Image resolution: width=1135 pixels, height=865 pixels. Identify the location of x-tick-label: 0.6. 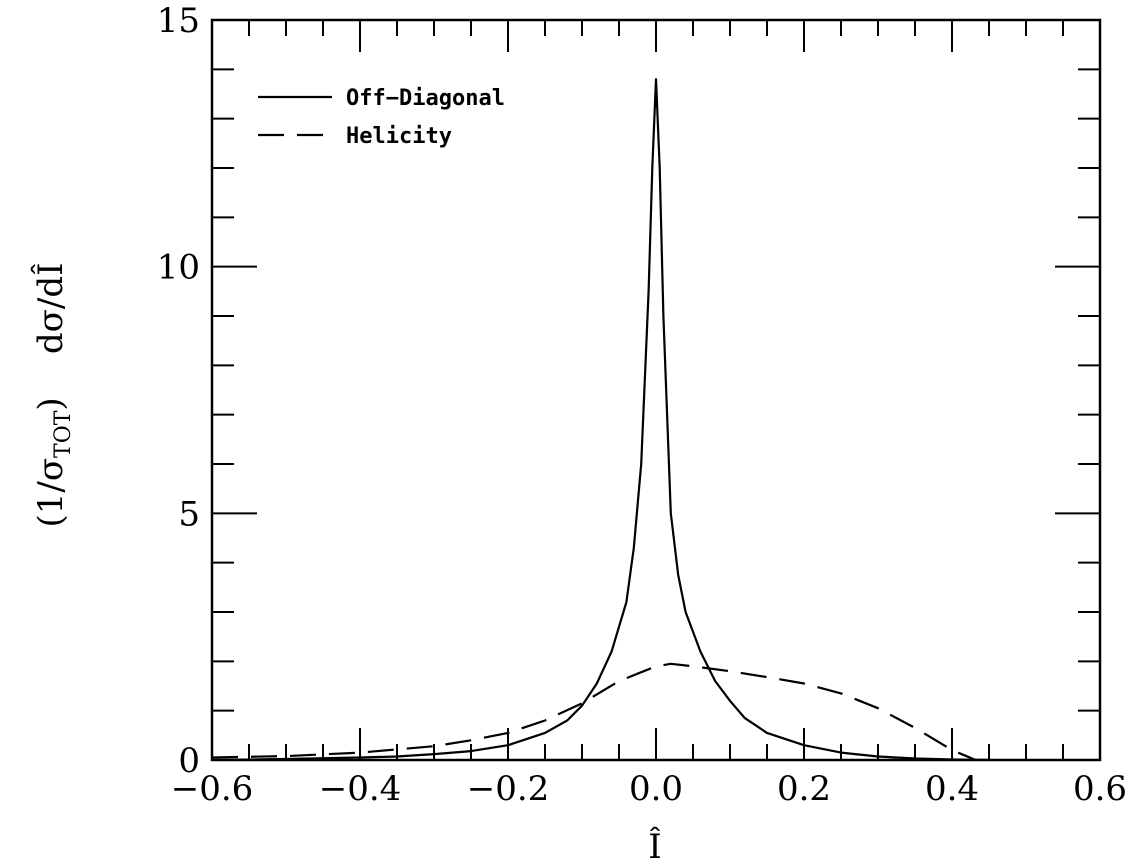
(1100, 789).